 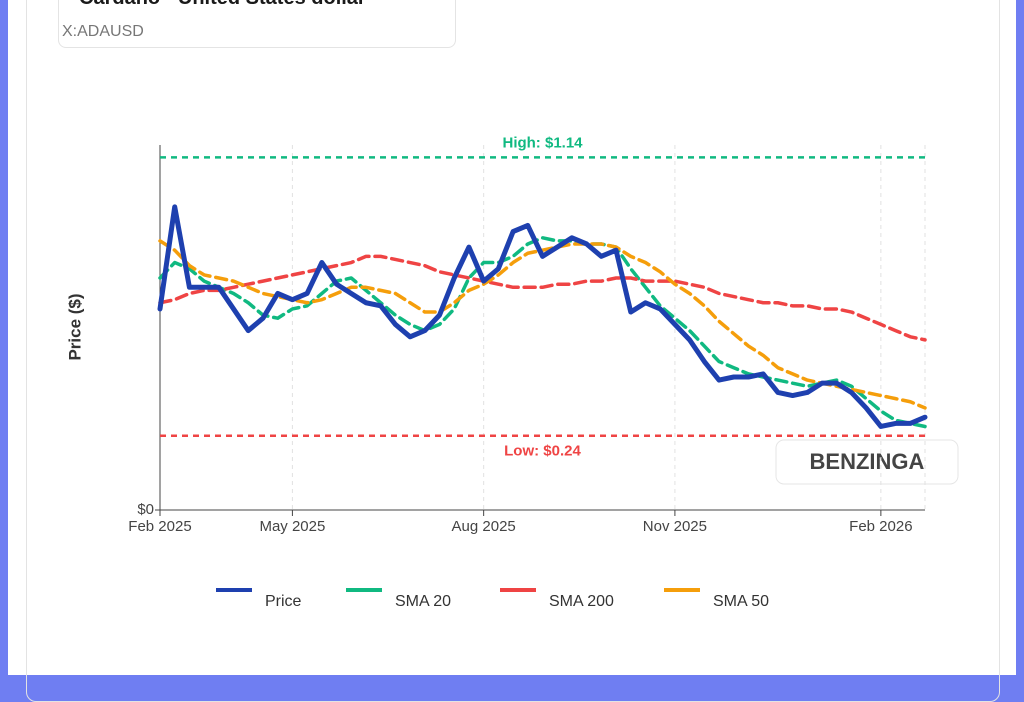 I want to click on legend-label: SMA 20, so click(x=423, y=601).